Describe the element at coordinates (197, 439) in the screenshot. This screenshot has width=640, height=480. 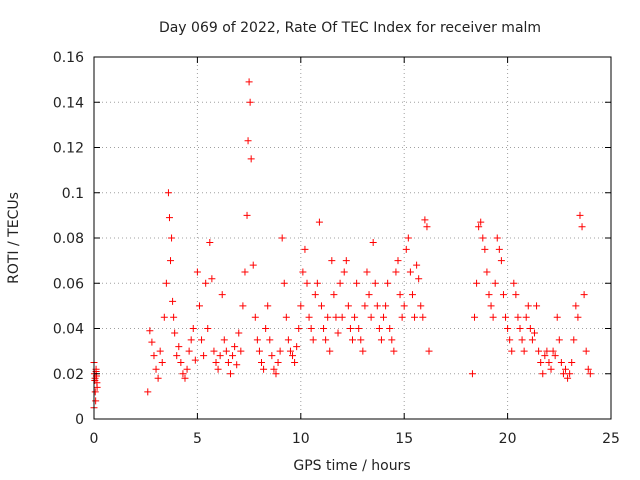
I see `x-tick-label: 5` at that location.